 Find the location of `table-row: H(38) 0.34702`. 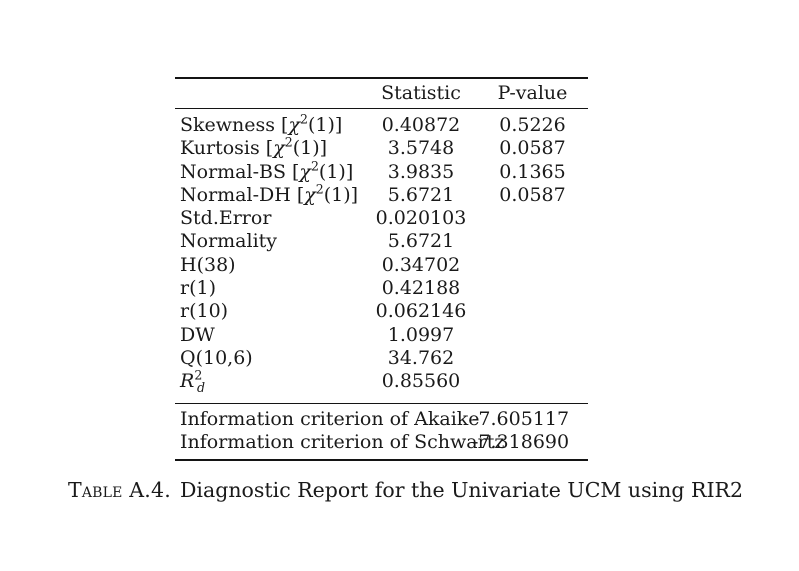

table-row: H(38) 0.34702 is located at coordinates (381, 265).